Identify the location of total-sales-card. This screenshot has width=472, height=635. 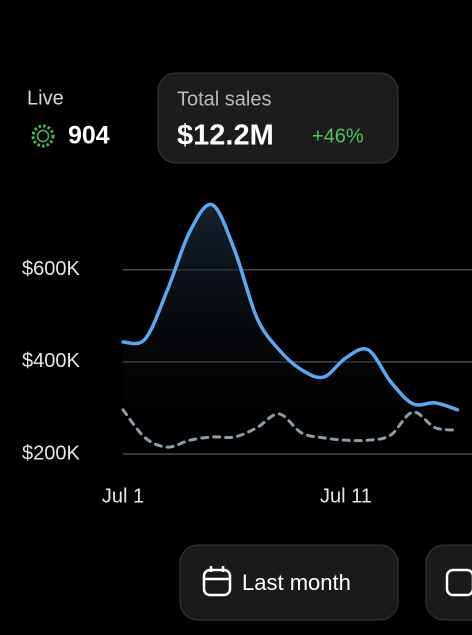
(278, 118).